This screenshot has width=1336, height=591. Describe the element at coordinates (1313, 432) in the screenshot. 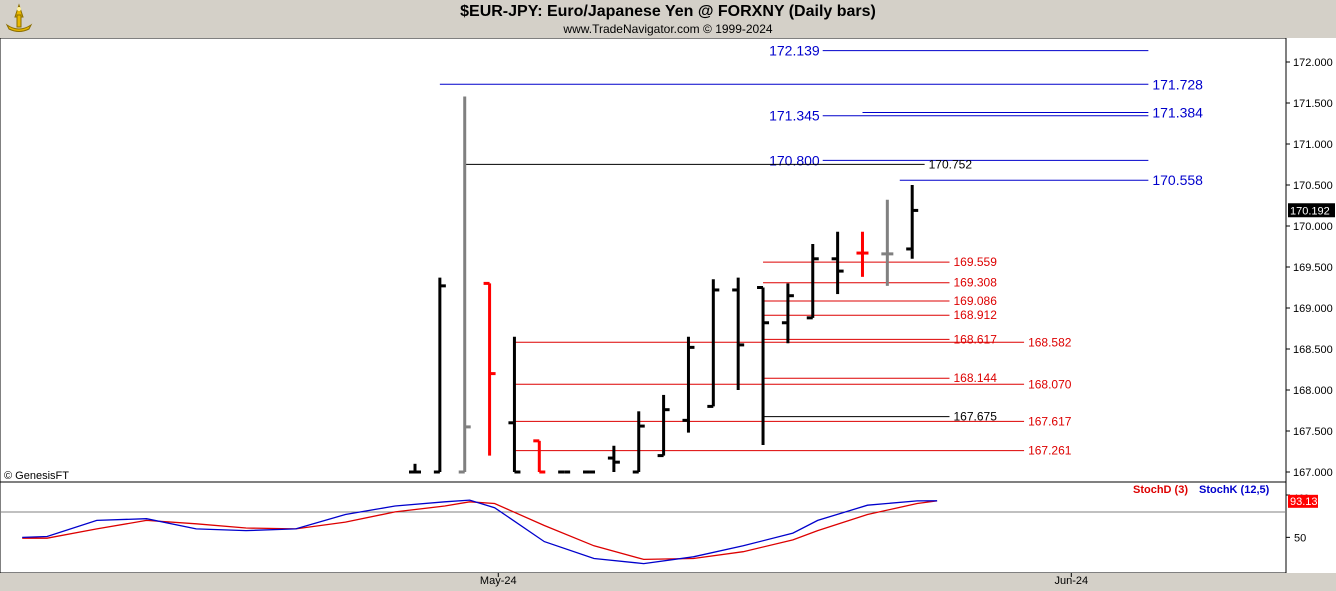

I see `y-tick-label: 167.500` at that location.